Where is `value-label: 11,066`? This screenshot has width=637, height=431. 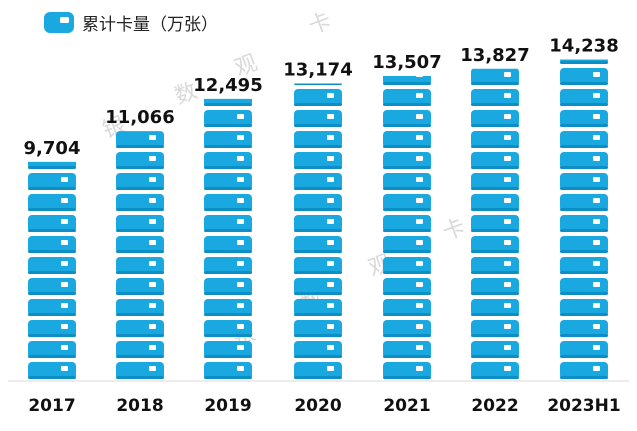 value-label: 11,066 is located at coordinates (139, 117).